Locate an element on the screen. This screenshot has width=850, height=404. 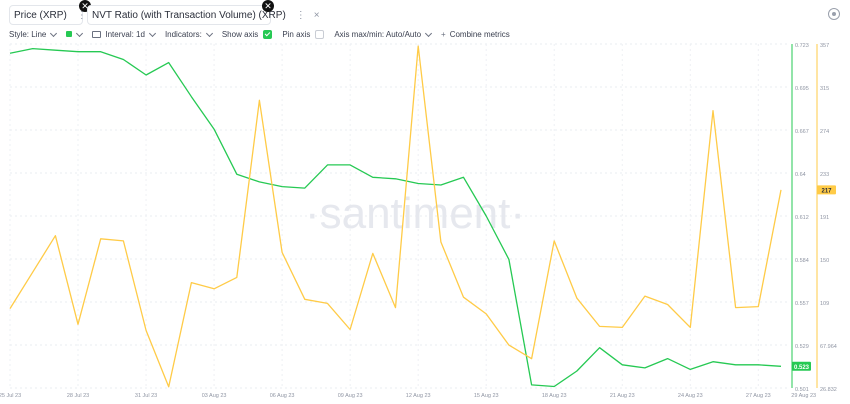
y-left-tick-label: 0.64 is located at coordinates (800, 175).